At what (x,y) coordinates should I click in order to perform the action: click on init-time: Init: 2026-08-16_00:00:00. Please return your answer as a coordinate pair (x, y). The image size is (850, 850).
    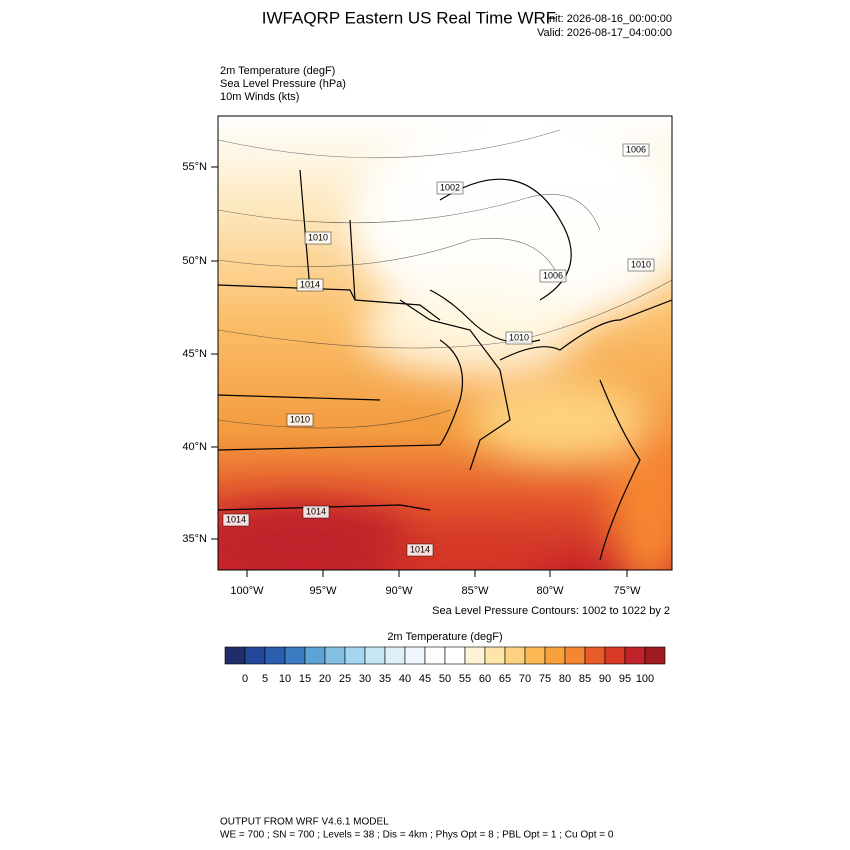
    Looking at the image, I should click on (609, 19).